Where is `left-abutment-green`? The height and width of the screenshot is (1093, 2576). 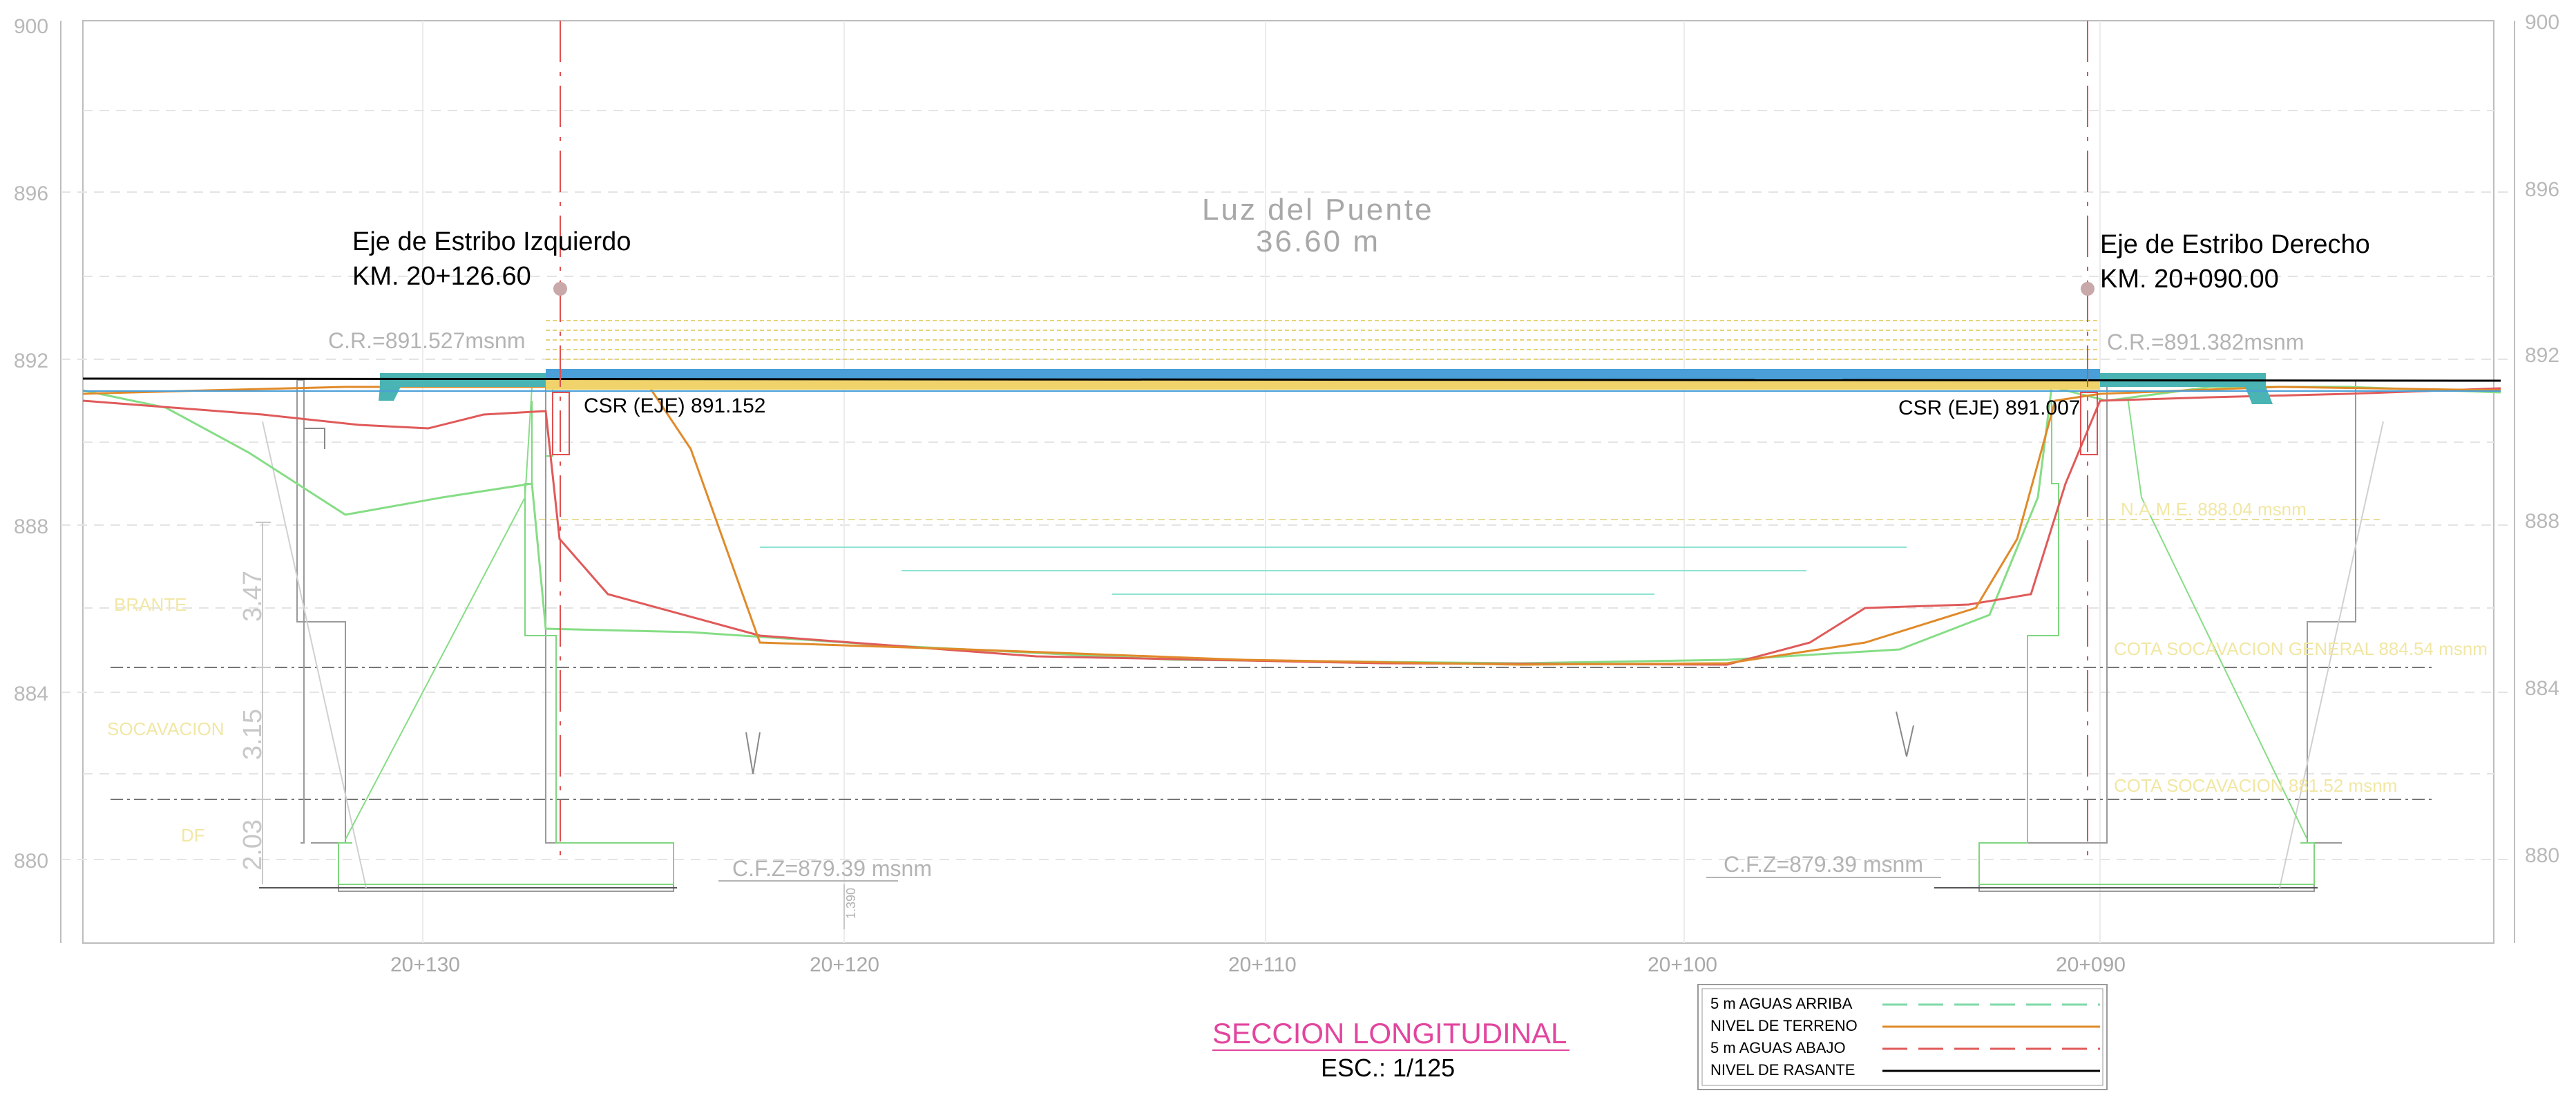
left-abutment-green is located at coordinates (506, 636).